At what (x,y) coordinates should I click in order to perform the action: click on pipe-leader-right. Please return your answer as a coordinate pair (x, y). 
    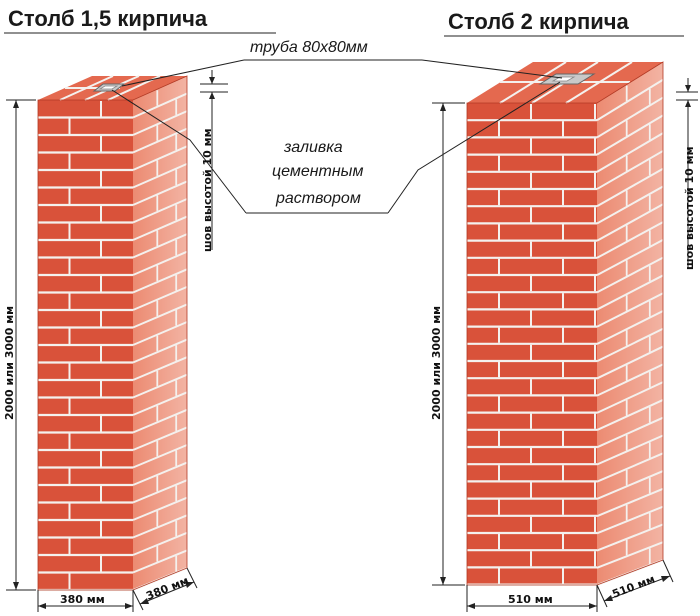
    Looking at the image, I should click on (492, 69).